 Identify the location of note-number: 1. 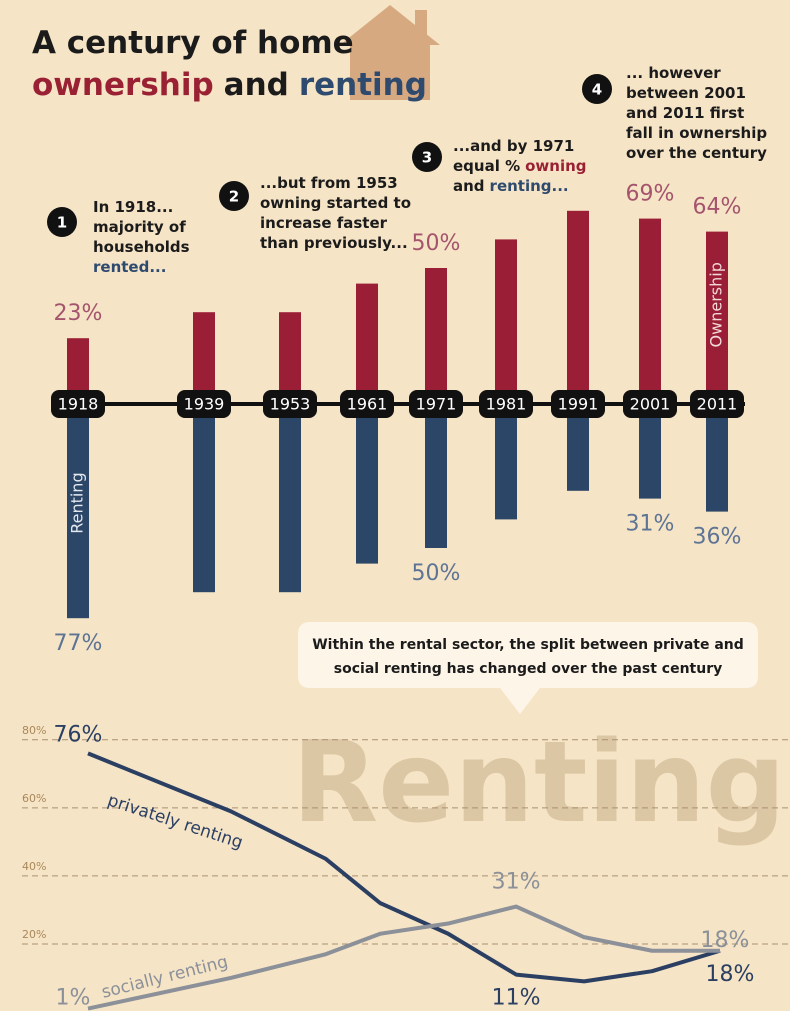
(62, 223).